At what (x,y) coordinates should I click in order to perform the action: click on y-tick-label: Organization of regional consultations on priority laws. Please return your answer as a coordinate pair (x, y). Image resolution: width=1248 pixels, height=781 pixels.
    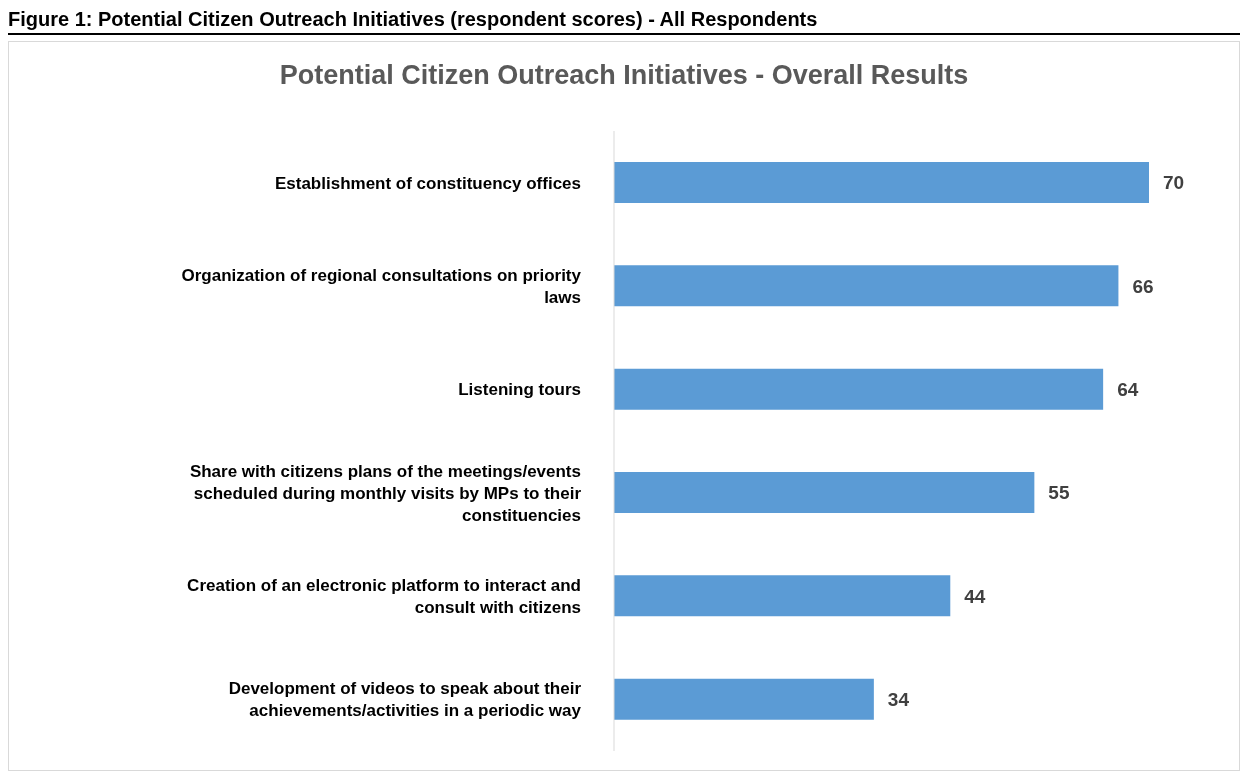
    Looking at the image, I should click on (381, 286).